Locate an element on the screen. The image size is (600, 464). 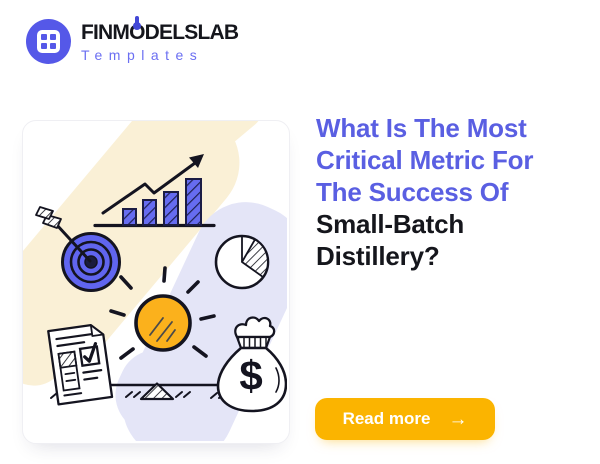
target-arrow-icon is located at coordinates (78, 249).